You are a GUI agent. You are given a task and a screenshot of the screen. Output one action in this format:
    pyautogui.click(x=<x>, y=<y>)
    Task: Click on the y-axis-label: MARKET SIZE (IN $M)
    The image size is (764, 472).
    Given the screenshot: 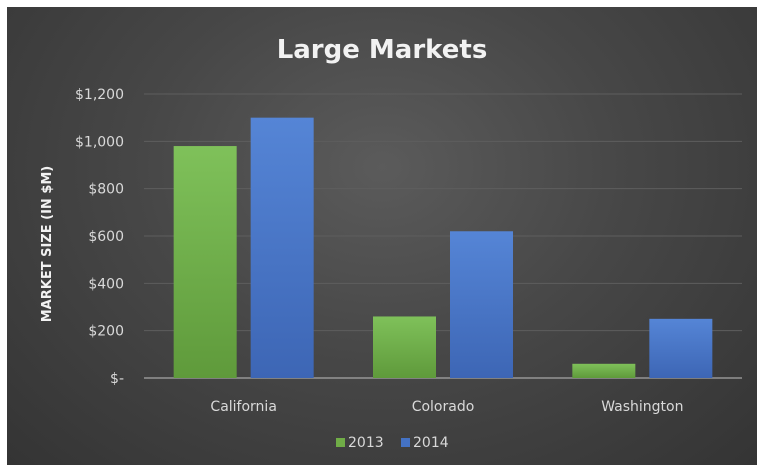 What is the action you would take?
    pyautogui.click(x=47, y=244)
    